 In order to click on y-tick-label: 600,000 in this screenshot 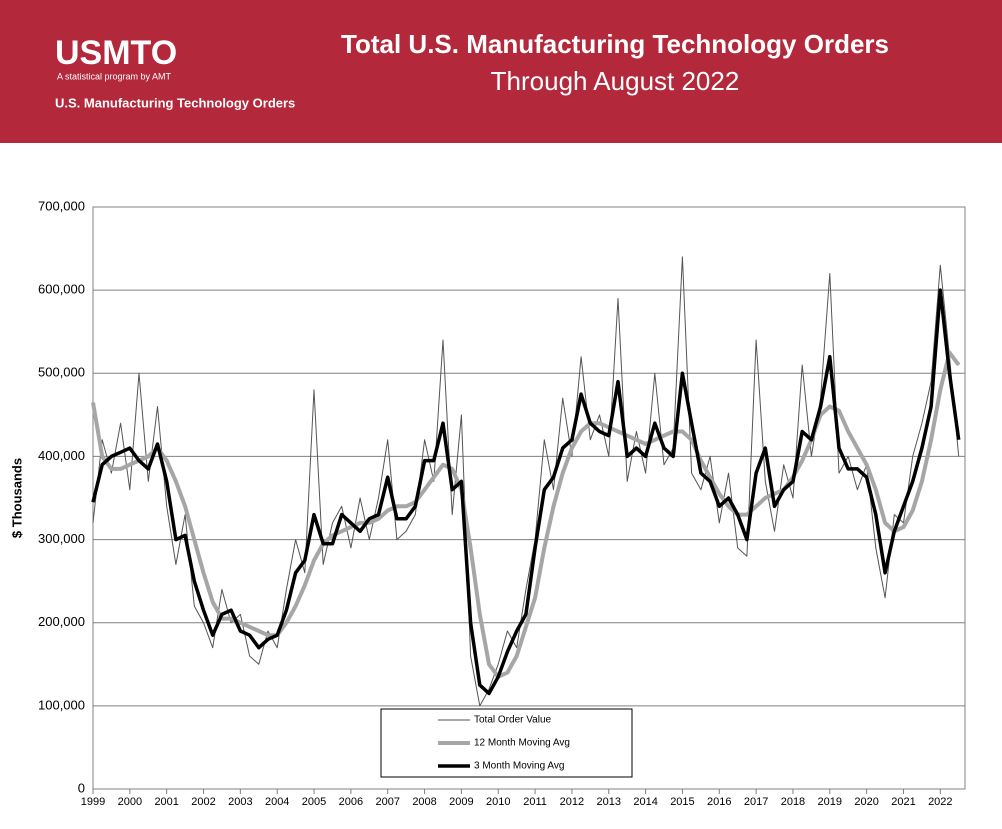, I will do `click(61, 289)`.